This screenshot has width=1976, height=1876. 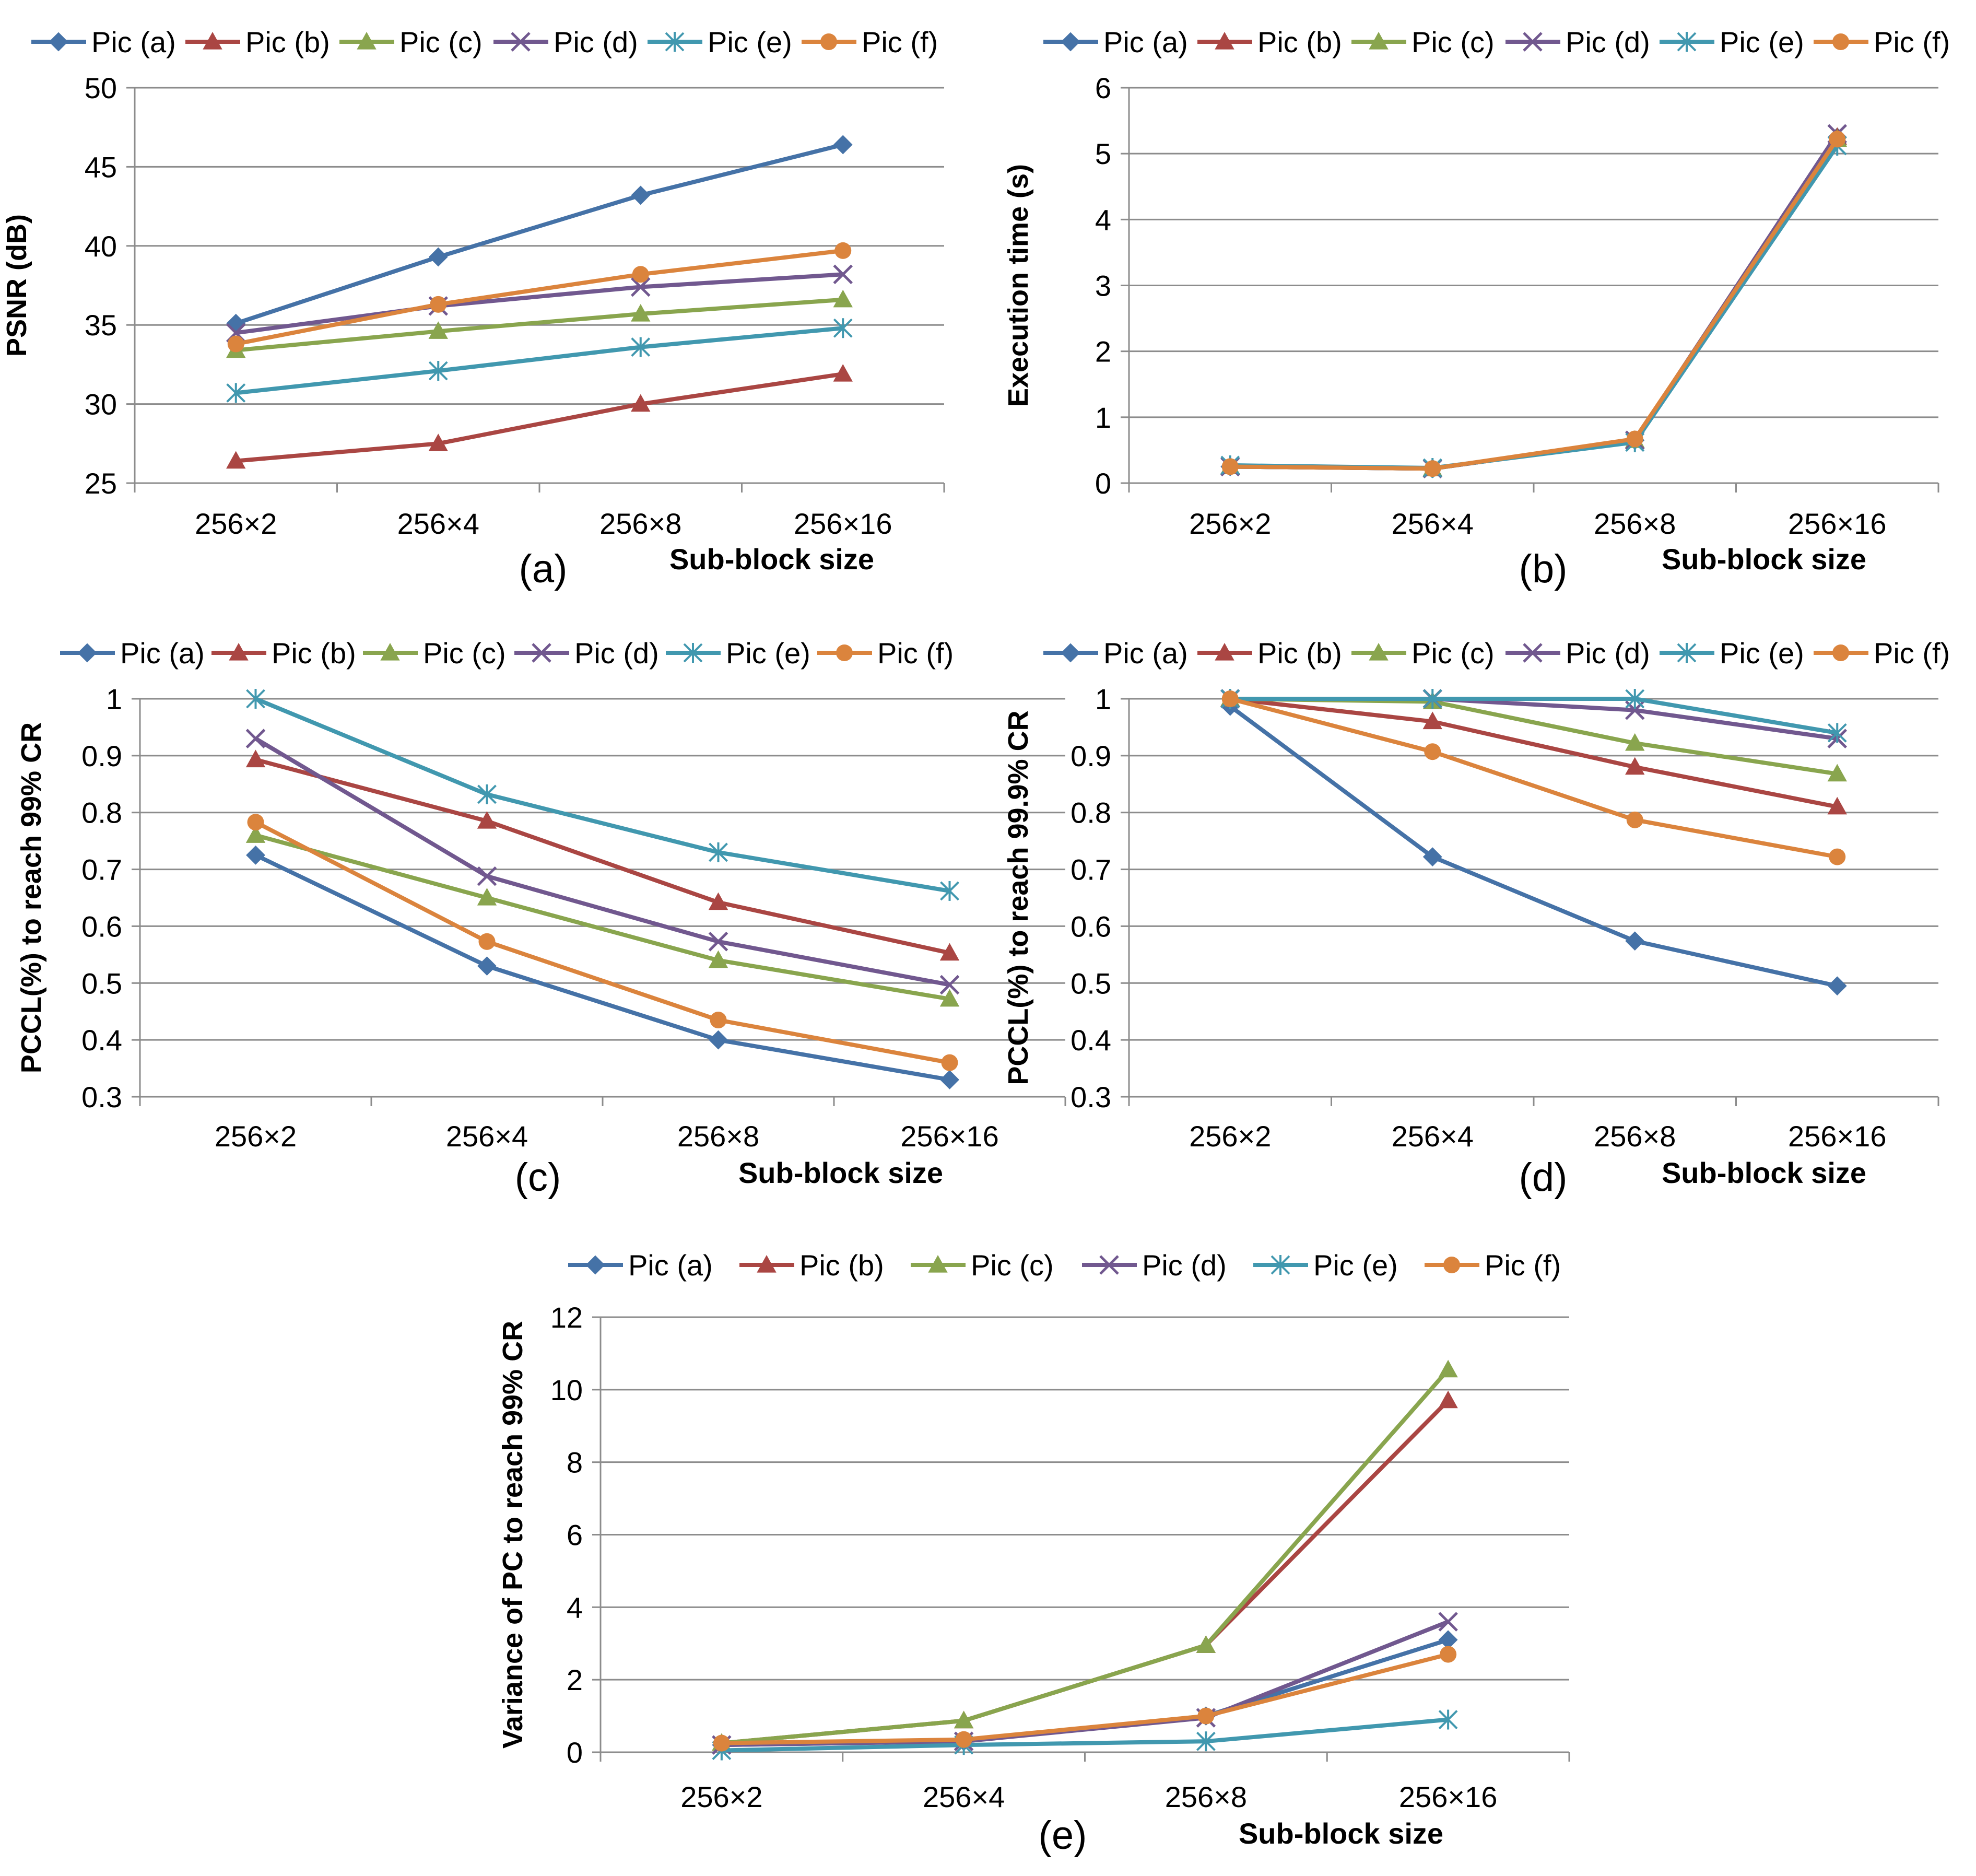 I want to click on legend-label: Pic (d), so click(x=616, y=654).